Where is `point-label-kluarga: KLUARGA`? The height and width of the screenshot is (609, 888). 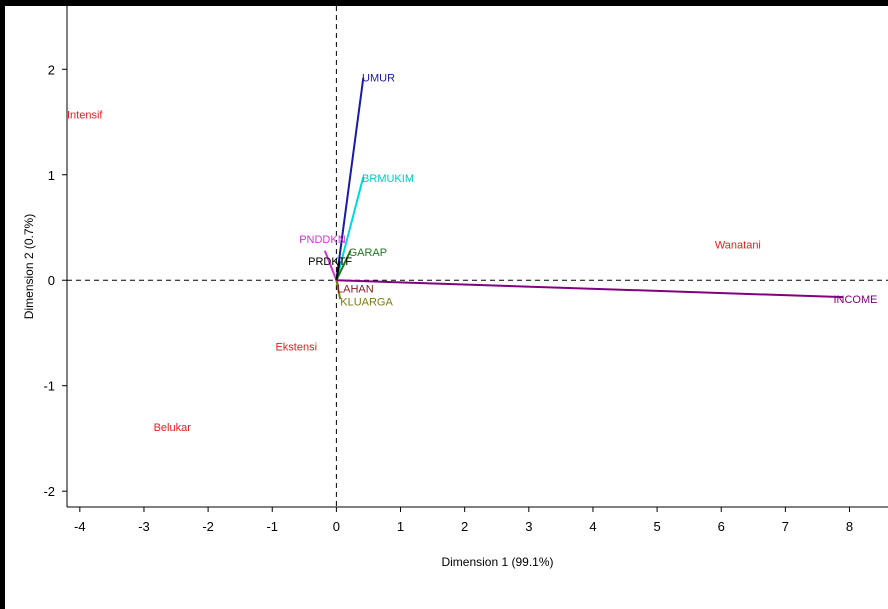
point-label-kluarga: KLUARGA is located at coordinates (366, 302).